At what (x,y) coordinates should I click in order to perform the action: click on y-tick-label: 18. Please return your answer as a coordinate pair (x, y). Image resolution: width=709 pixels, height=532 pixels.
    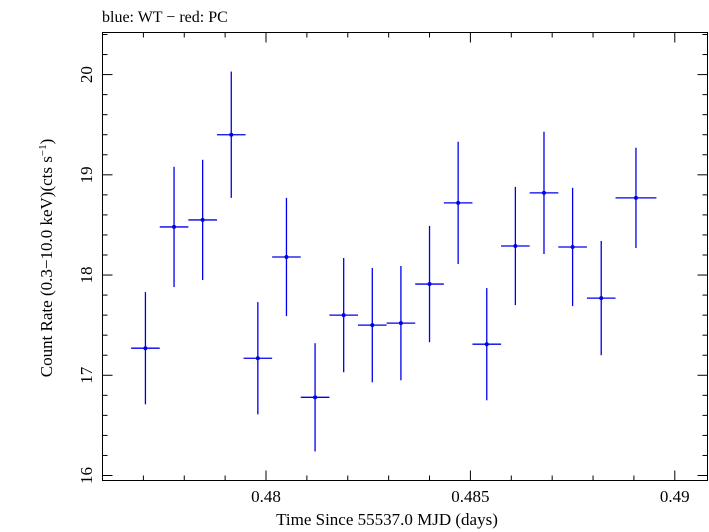
    Looking at the image, I should click on (86, 275).